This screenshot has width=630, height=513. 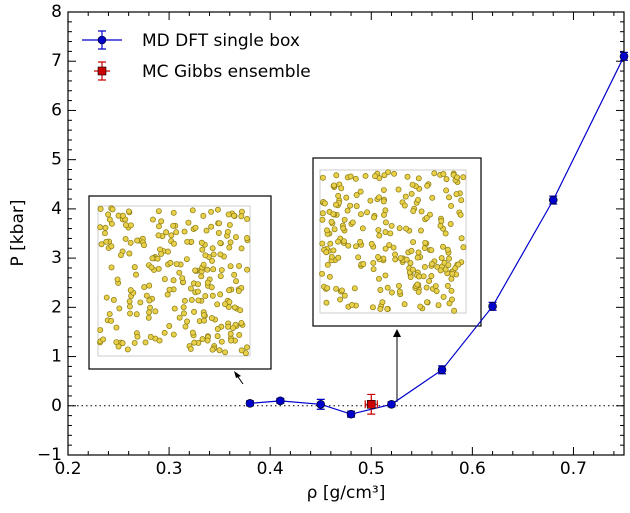 I want to click on sim-cell, so click(x=174, y=281).